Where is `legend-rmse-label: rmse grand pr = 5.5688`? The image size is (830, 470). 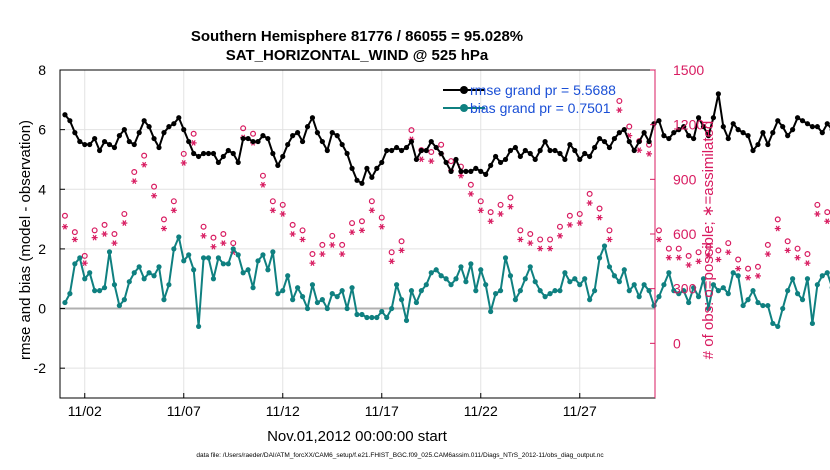
legend-rmse-label: rmse grand pr = 5.5688 is located at coordinates (543, 90).